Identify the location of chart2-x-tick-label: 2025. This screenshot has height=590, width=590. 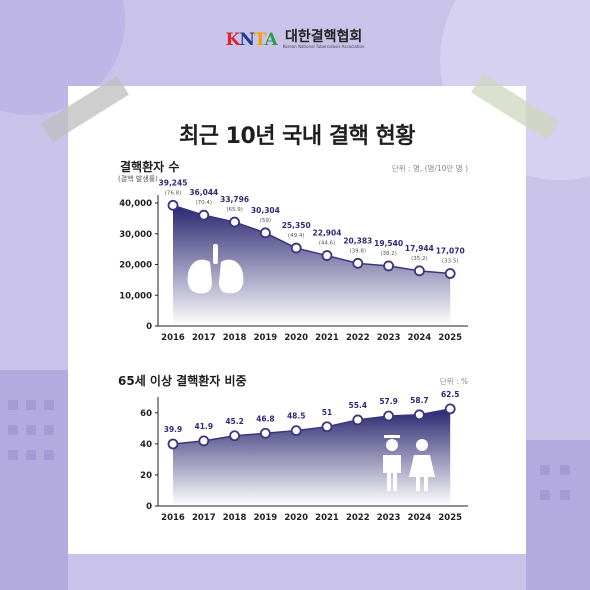
(450, 518).